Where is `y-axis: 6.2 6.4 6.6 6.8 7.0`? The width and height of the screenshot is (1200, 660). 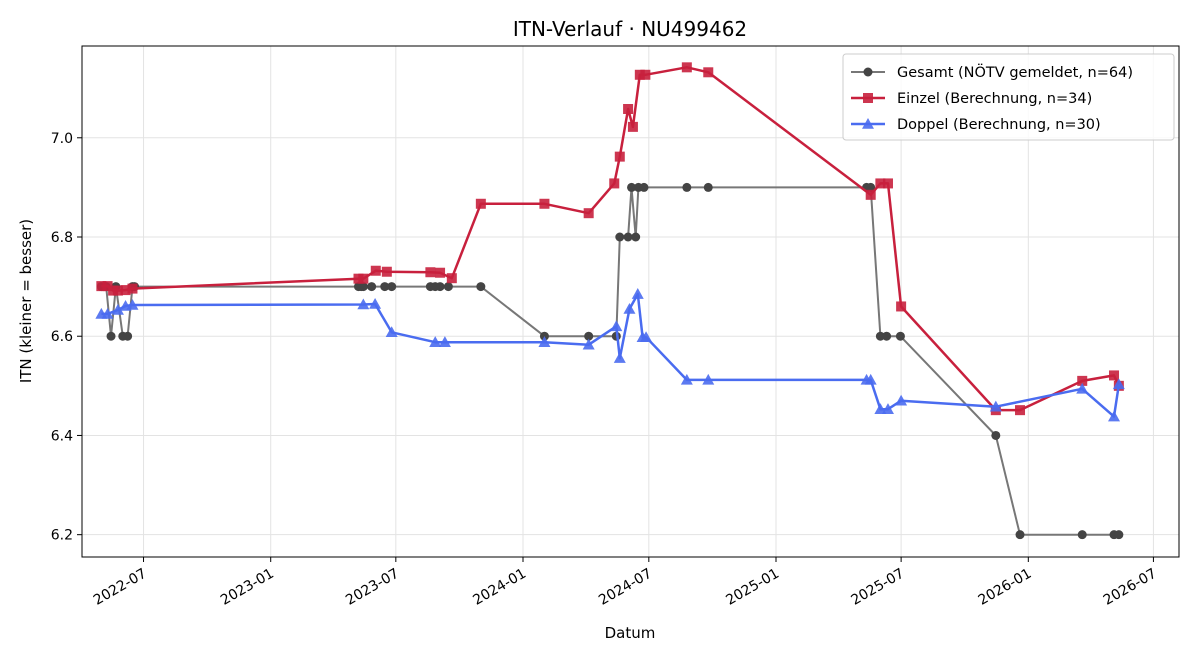 y-axis: 6.2 6.4 6.6 6.8 7.0 is located at coordinates (66, 337).